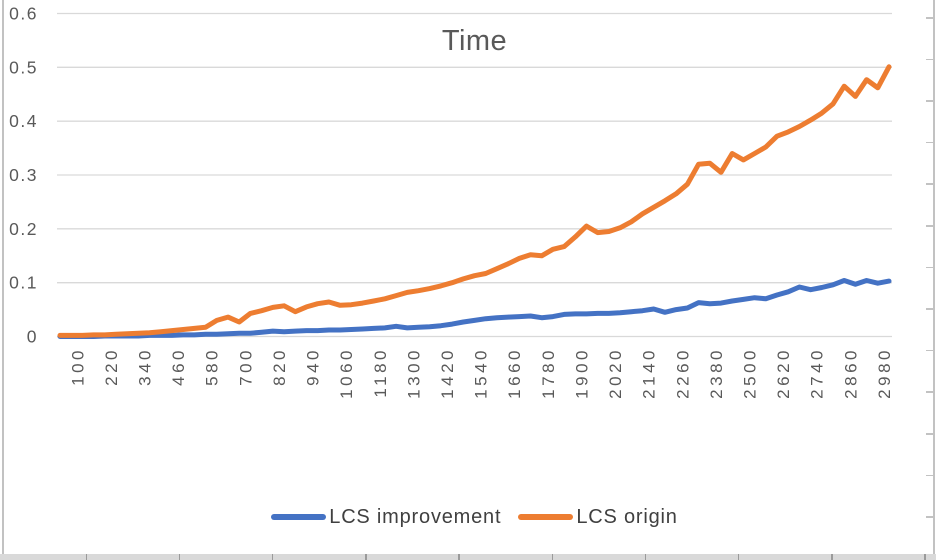 This screenshot has width=936, height=560. Describe the element at coordinates (546, 517) in the screenshot. I see `legend-swatch-orange-line-icon` at that location.